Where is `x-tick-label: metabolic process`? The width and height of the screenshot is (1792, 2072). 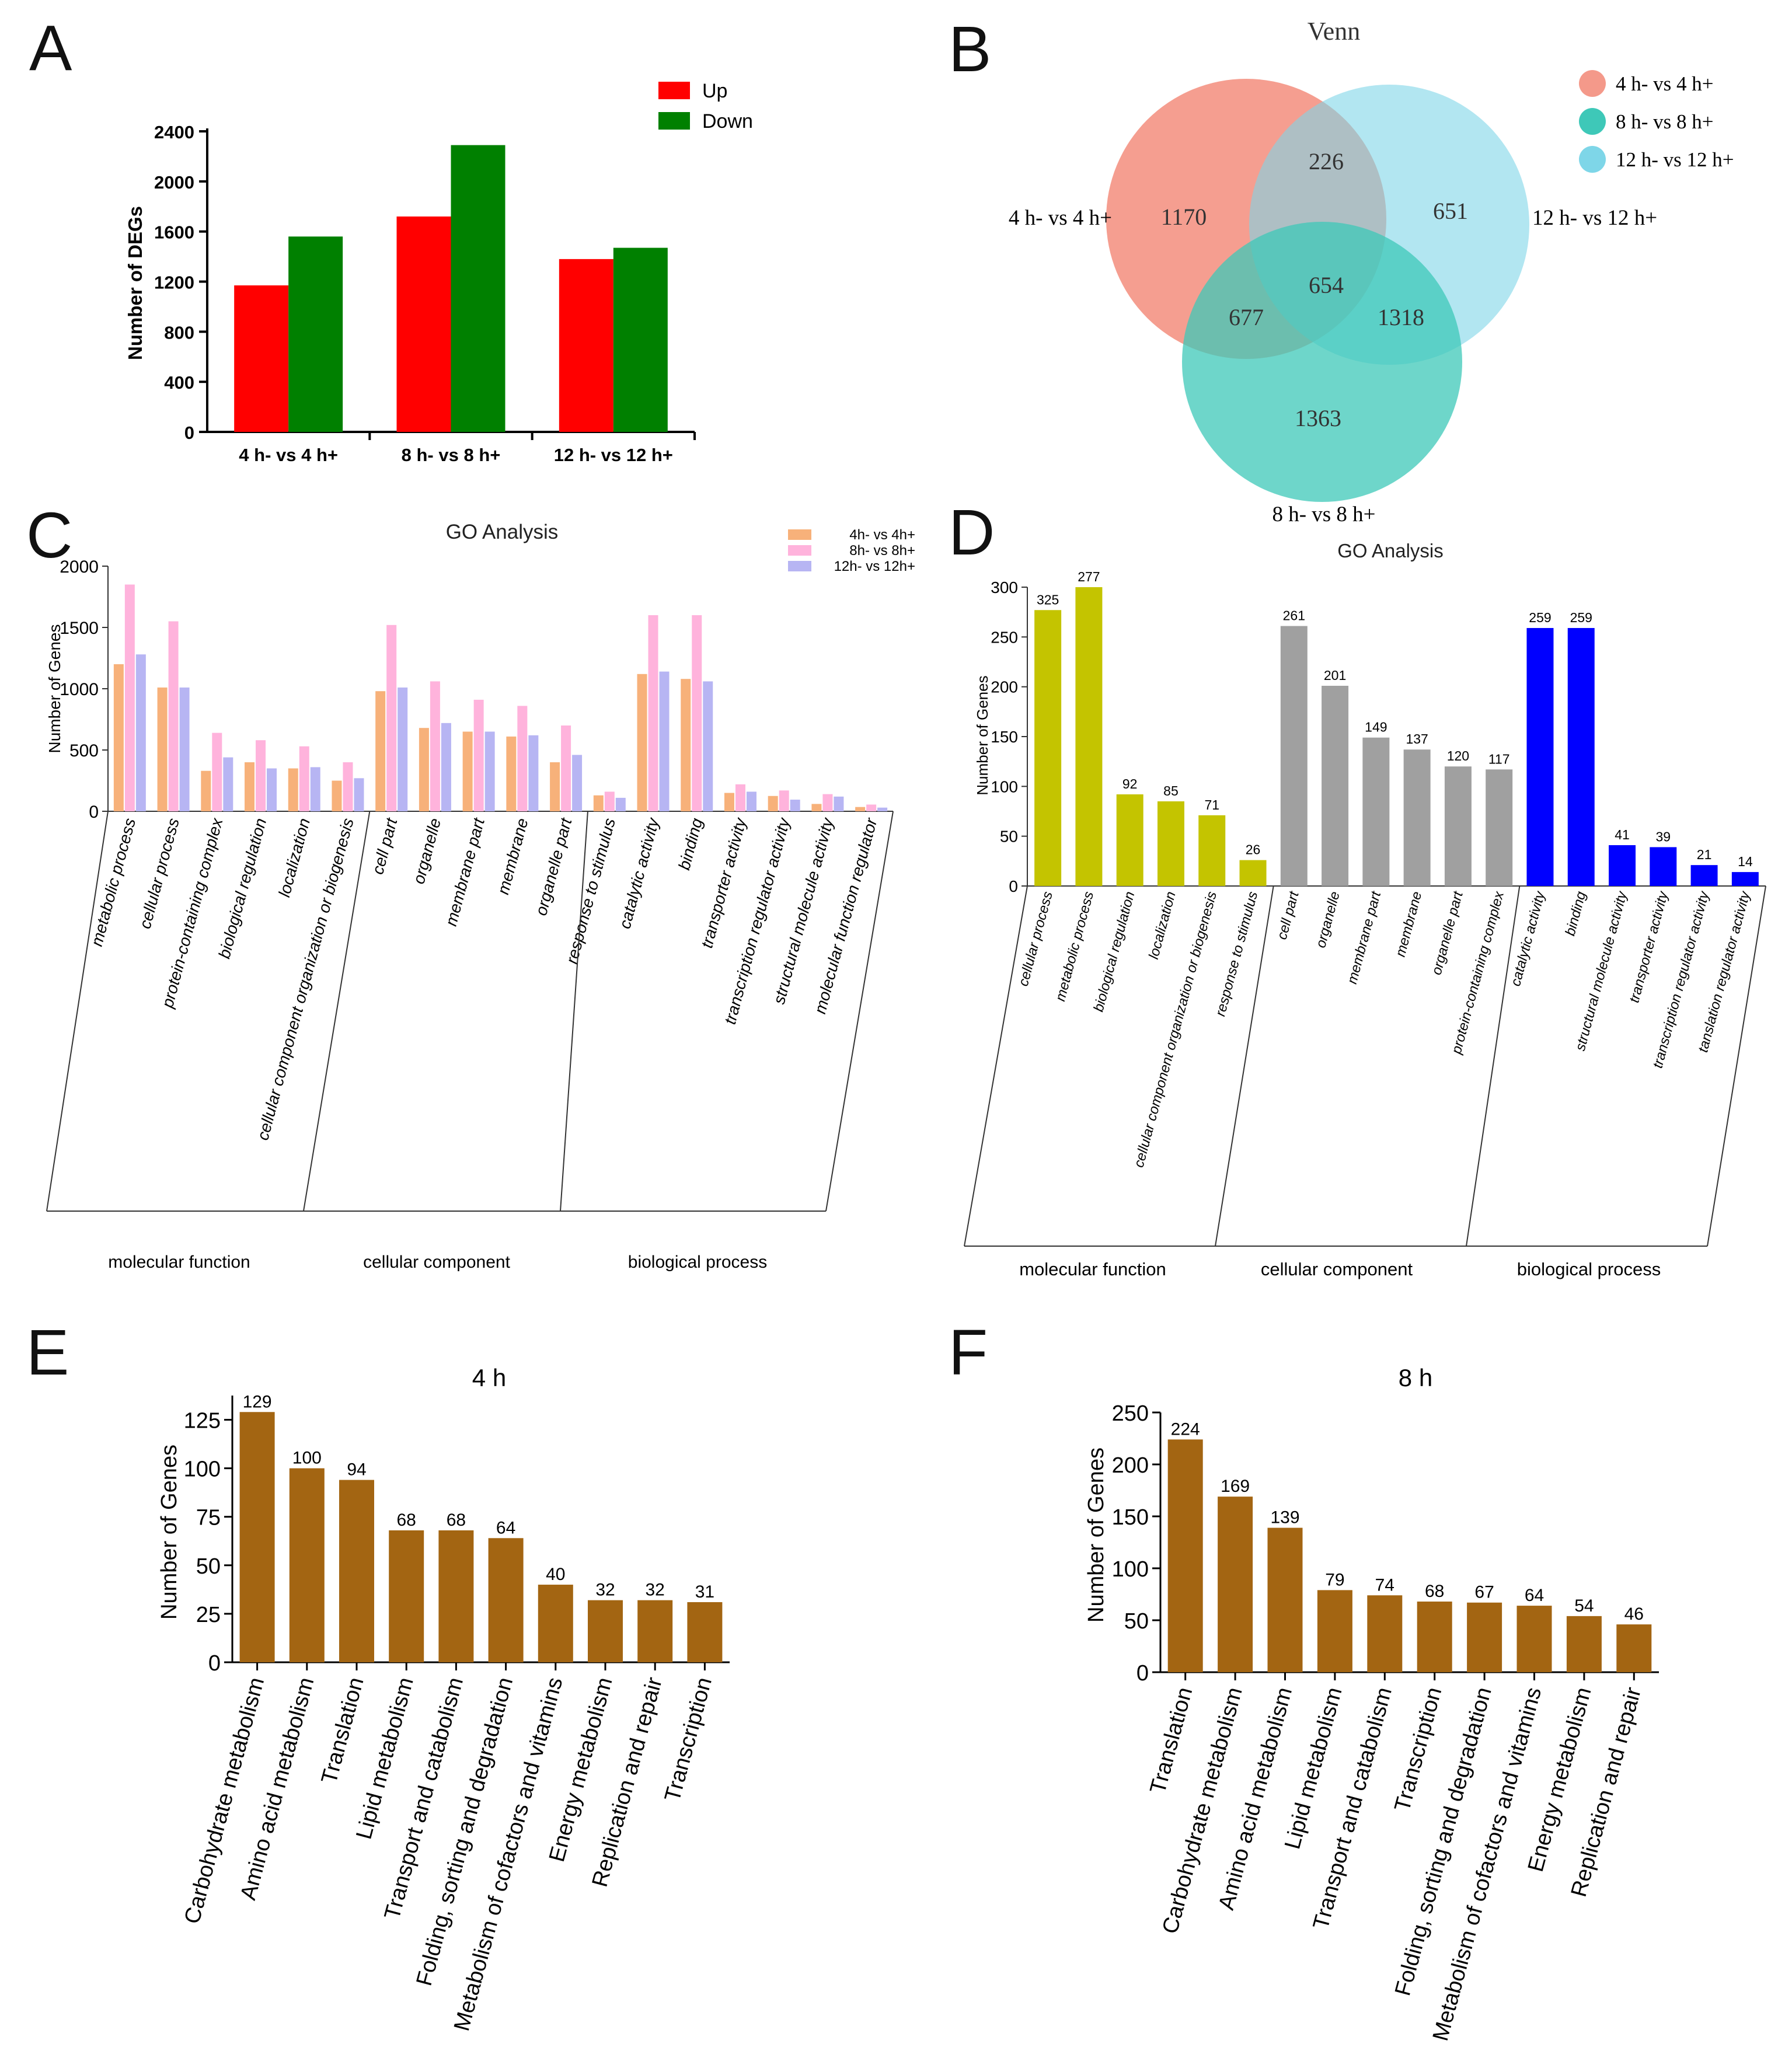
x-tick-label: metabolic process is located at coordinates (113, 882).